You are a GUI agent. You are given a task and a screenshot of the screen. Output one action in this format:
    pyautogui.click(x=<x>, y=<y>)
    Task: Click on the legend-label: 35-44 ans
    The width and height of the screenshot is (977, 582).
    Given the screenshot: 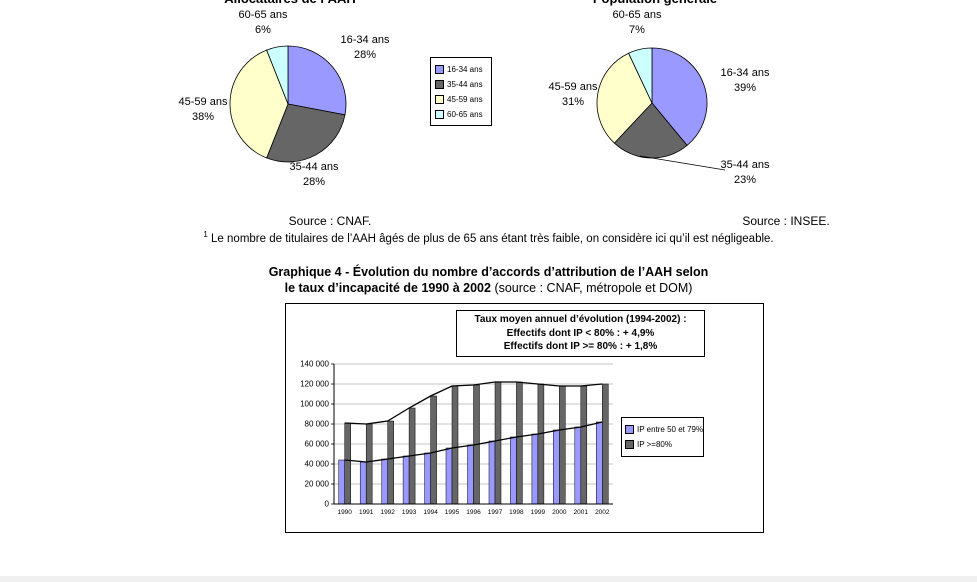 What is the action you would take?
    pyautogui.click(x=465, y=84)
    